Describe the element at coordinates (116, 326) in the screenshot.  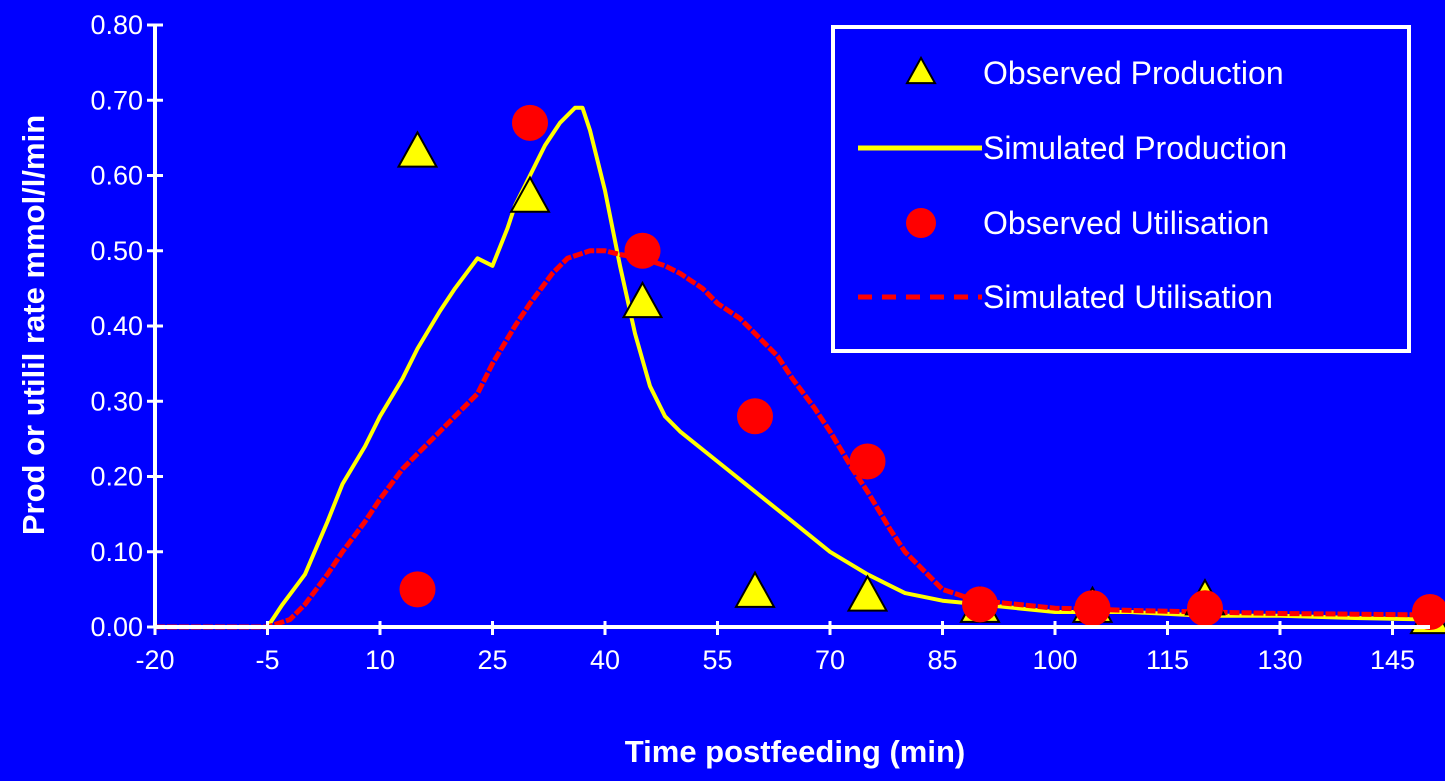
I see `y-tick-label: 0.40` at that location.